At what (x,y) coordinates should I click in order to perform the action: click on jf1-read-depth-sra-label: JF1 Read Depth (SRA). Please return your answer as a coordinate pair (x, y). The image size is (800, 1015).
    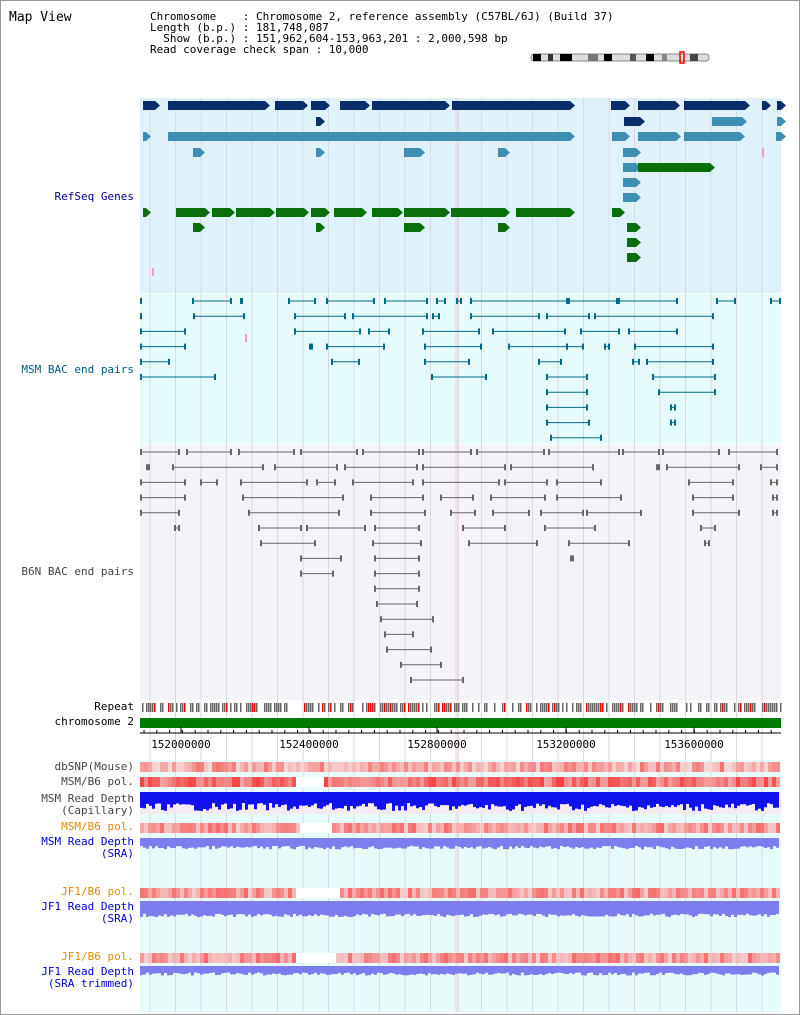
    Looking at the image, I should click on (87, 912).